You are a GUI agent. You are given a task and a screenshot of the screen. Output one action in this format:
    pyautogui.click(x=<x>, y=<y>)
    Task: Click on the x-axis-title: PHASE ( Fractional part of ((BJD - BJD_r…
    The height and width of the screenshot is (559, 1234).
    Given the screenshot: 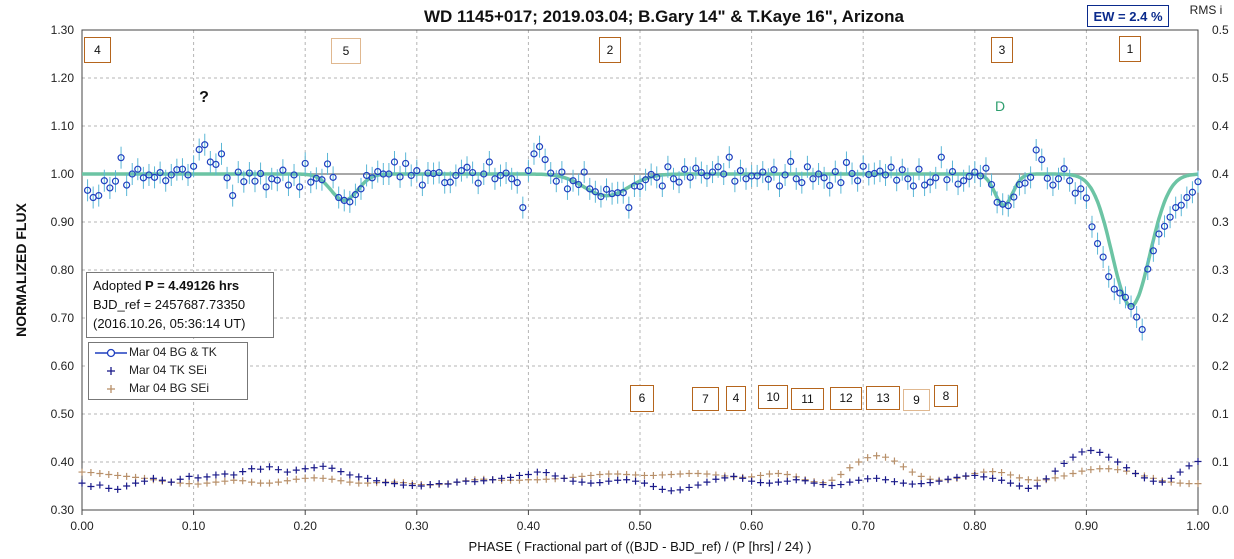 What is the action you would take?
    pyautogui.click(x=640, y=546)
    